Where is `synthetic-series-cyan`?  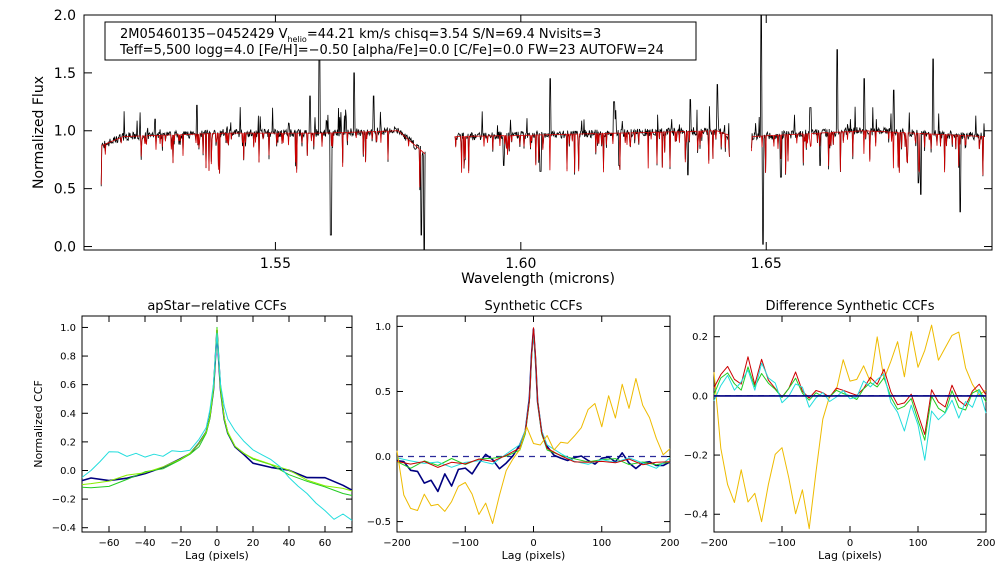 synthetic-series-cyan is located at coordinates (533, 400).